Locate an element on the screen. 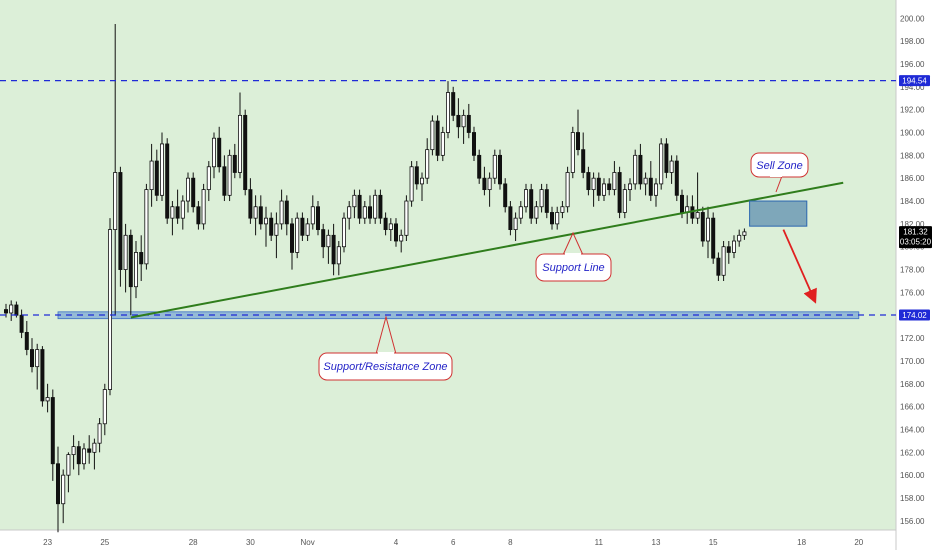 The height and width of the screenshot is (555, 932). upper-level-price-tag: 194.54 is located at coordinates (914, 81).